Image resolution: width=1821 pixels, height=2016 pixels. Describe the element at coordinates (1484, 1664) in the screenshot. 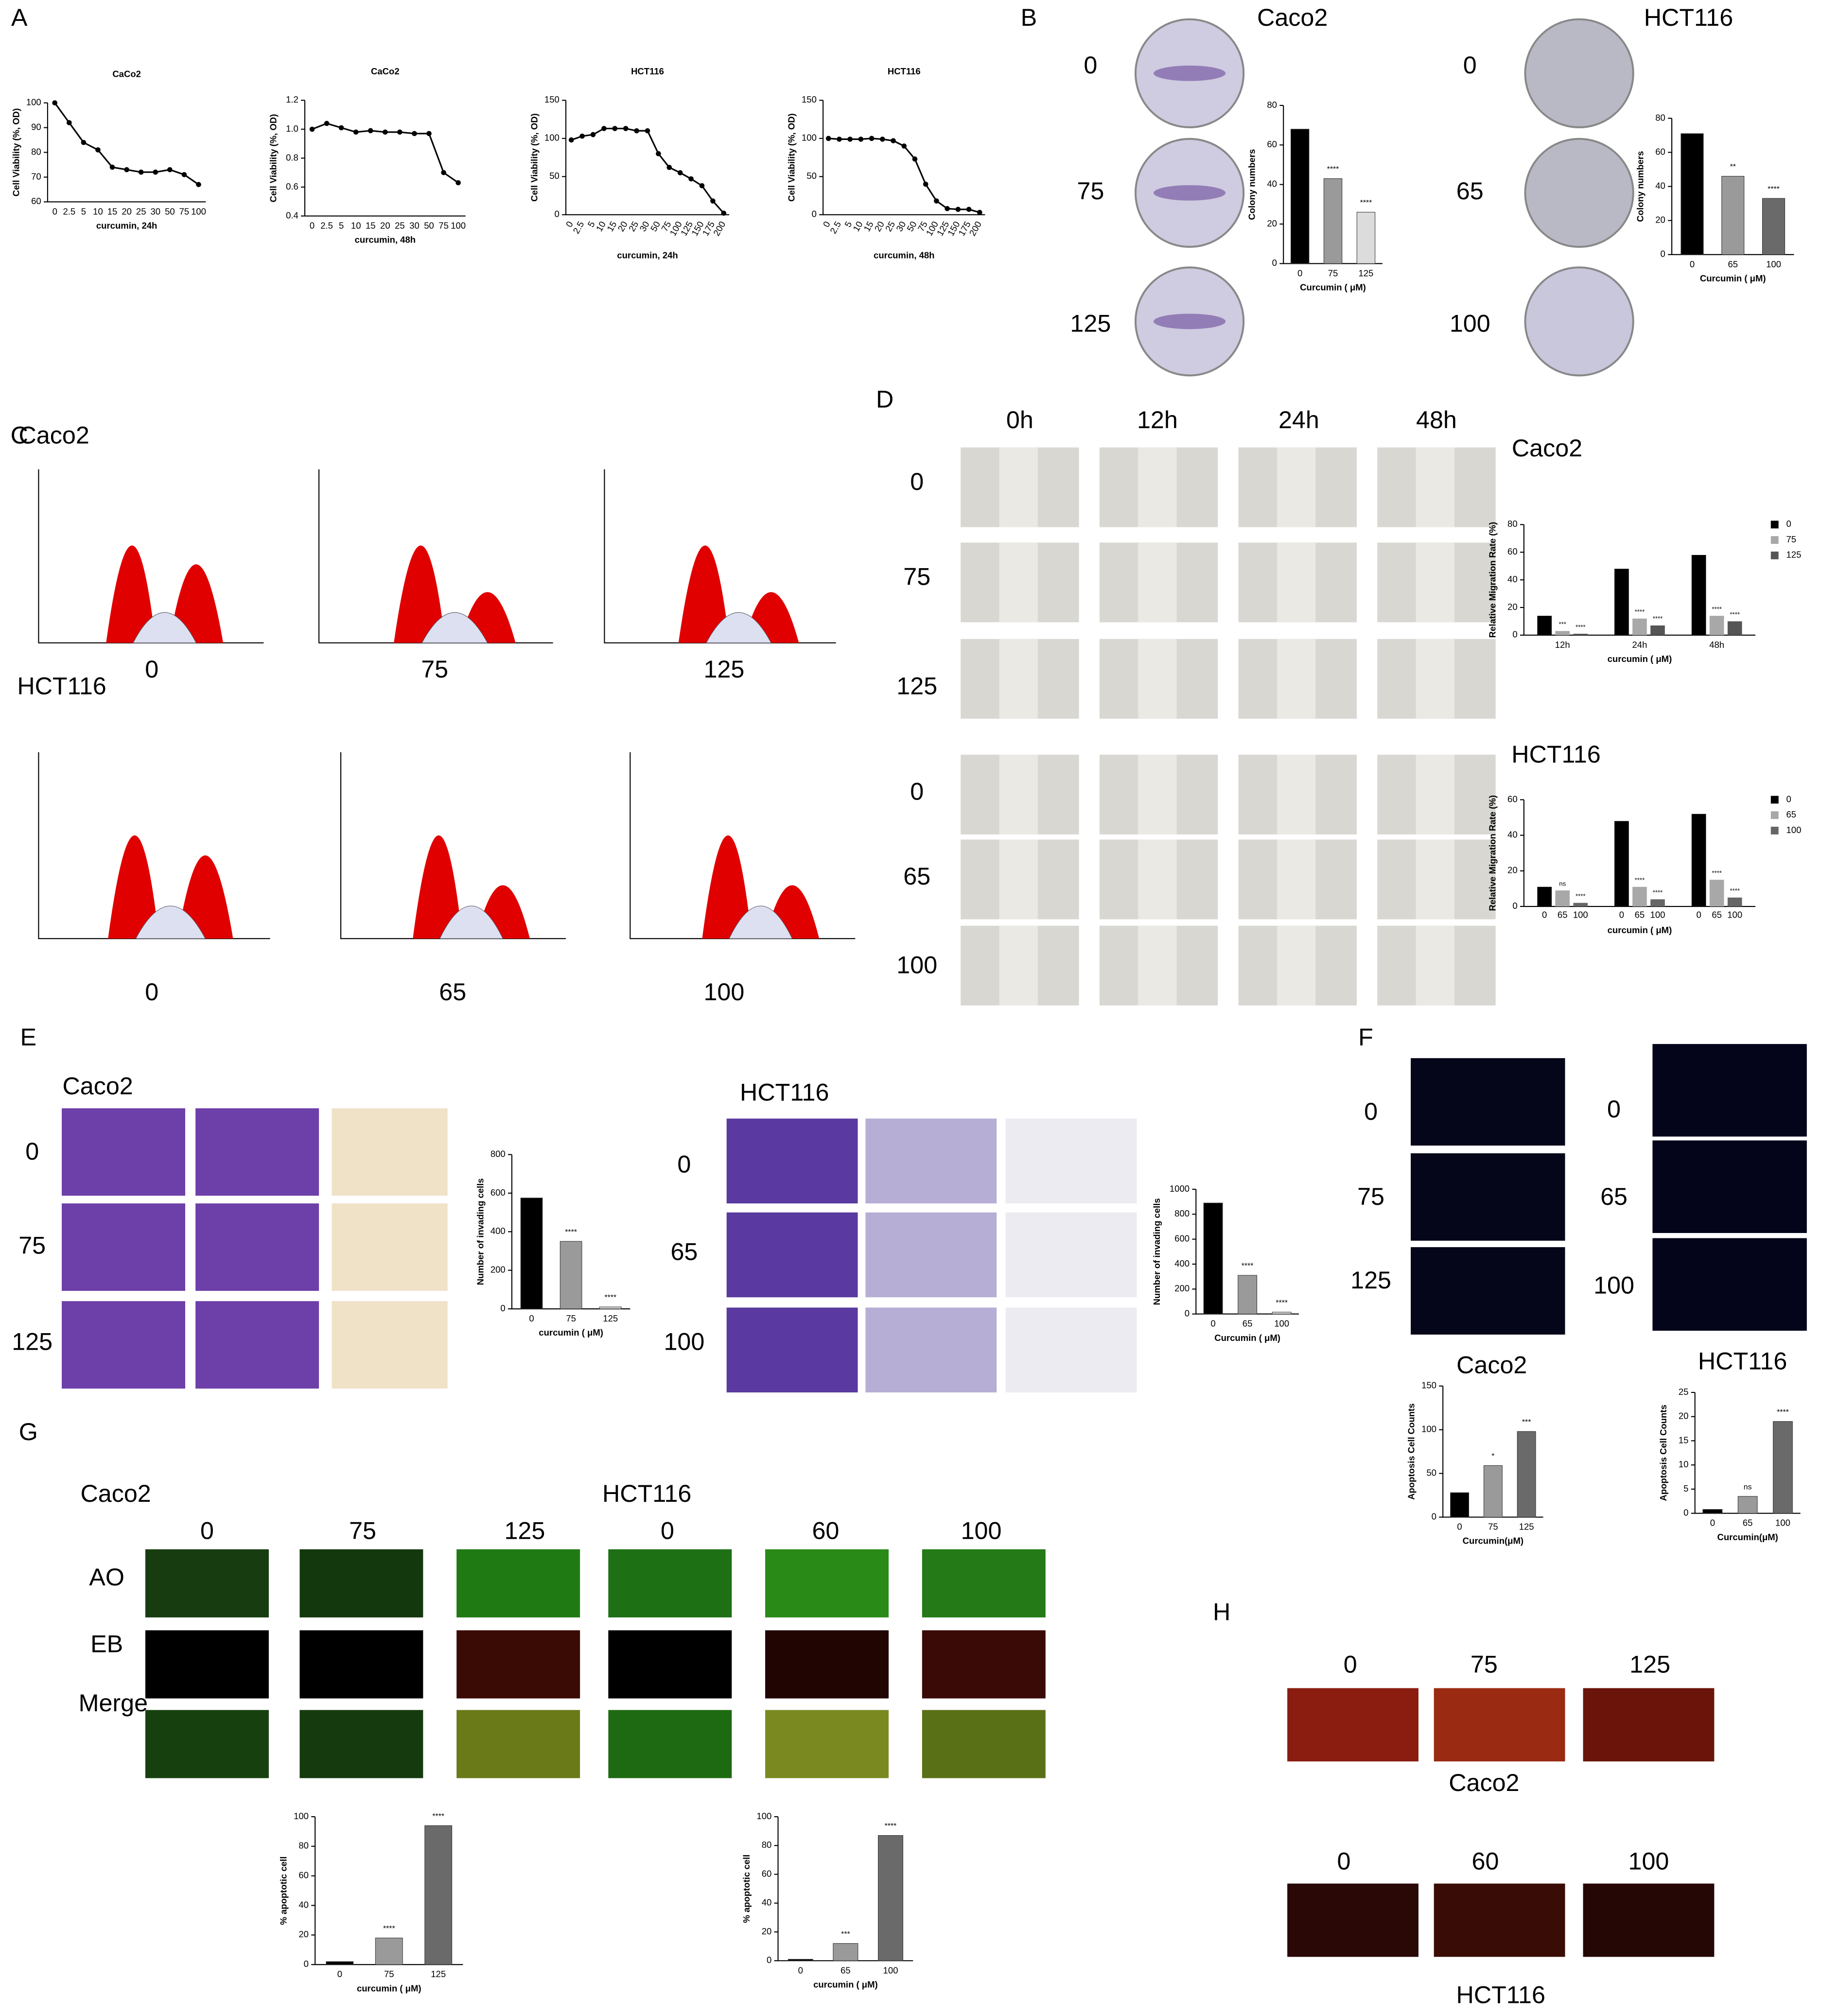

I see `label: 75` at that location.